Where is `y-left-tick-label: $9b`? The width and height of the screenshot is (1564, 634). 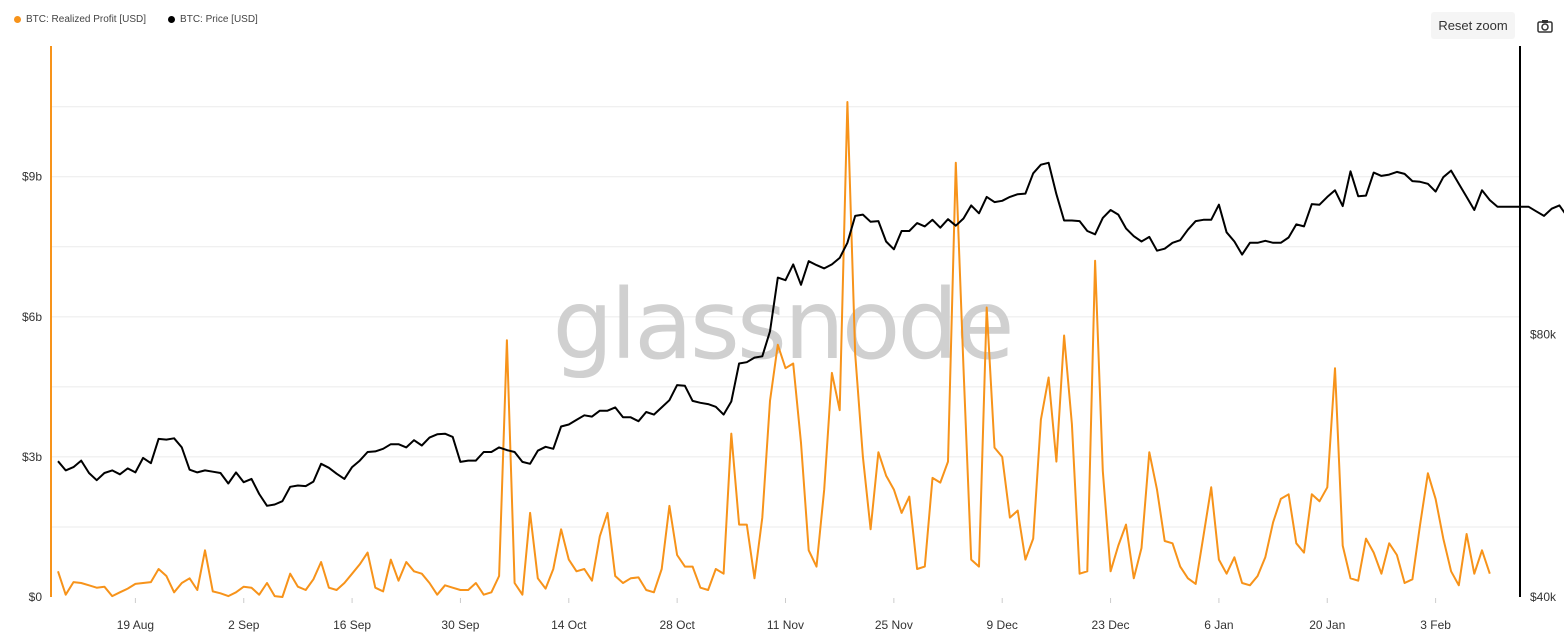
y-left-tick-label: $9b is located at coordinates (32, 177).